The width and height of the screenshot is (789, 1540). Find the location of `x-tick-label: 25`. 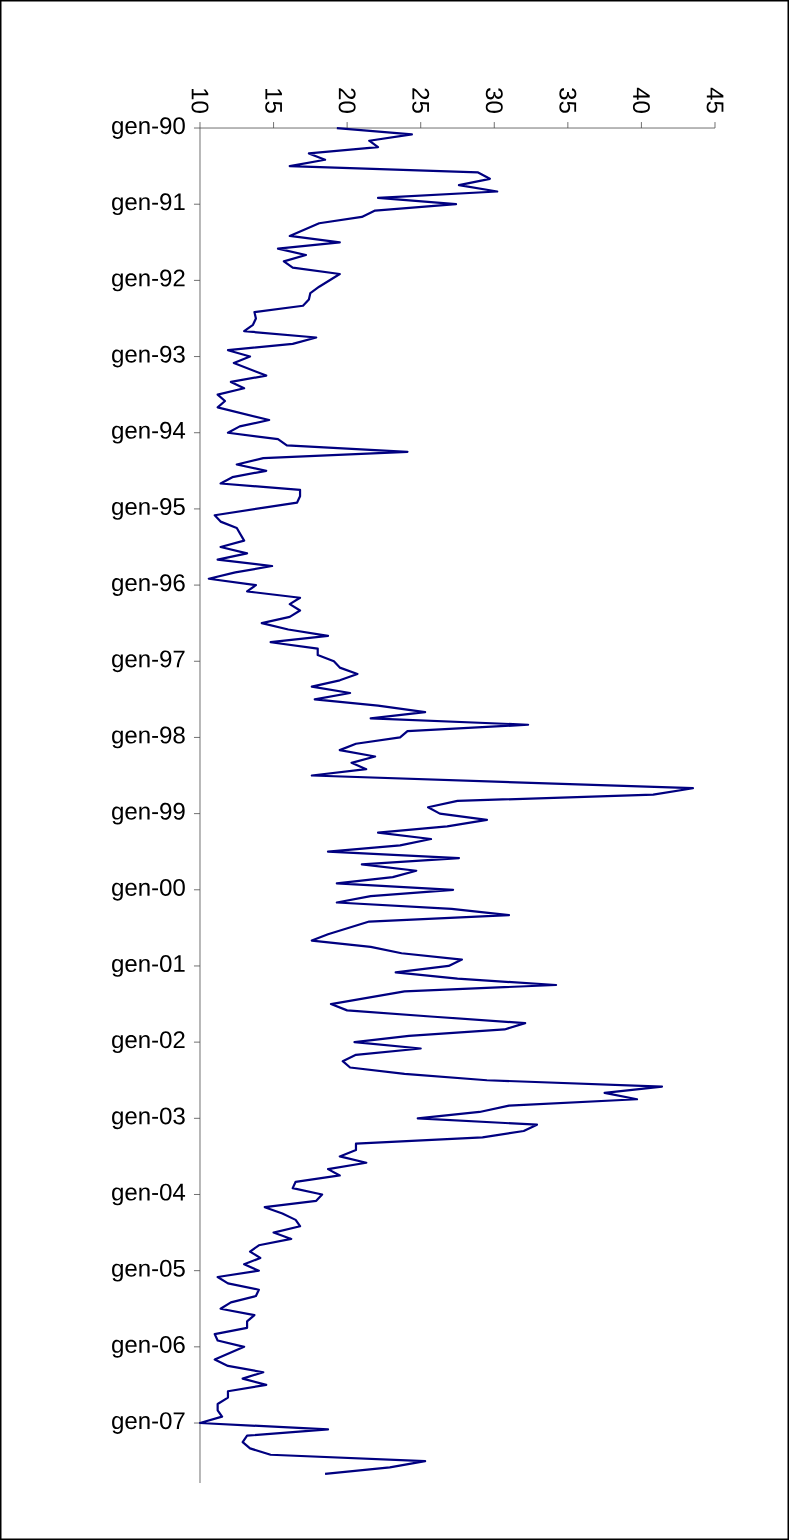

x-tick-label: 25 is located at coordinates (421, 100).